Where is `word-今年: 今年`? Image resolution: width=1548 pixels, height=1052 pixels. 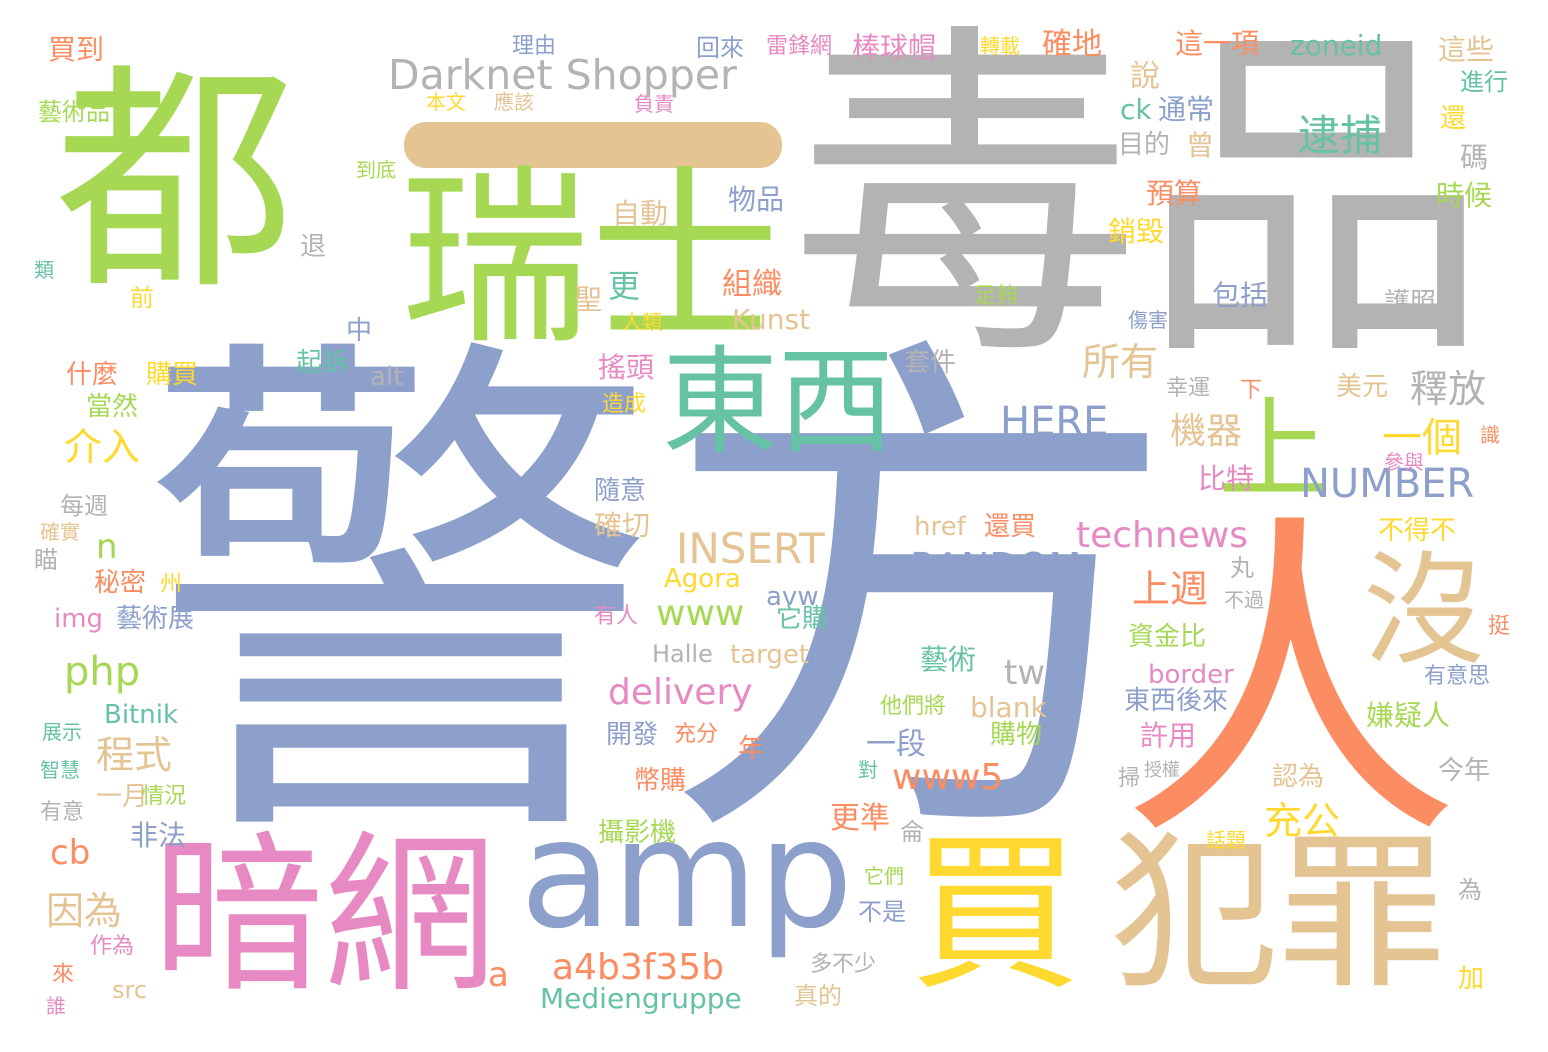
word-今年: 今年 is located at coordinates (1464, 771).